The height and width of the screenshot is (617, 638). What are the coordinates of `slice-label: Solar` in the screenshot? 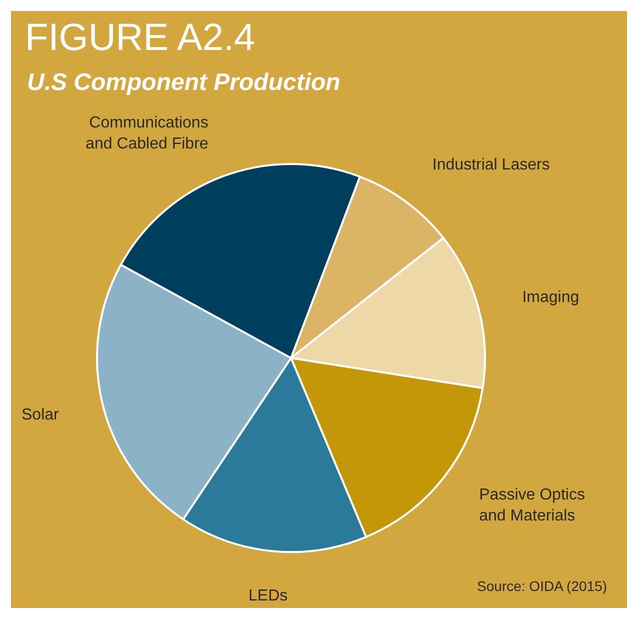 It's located at (41, 415).